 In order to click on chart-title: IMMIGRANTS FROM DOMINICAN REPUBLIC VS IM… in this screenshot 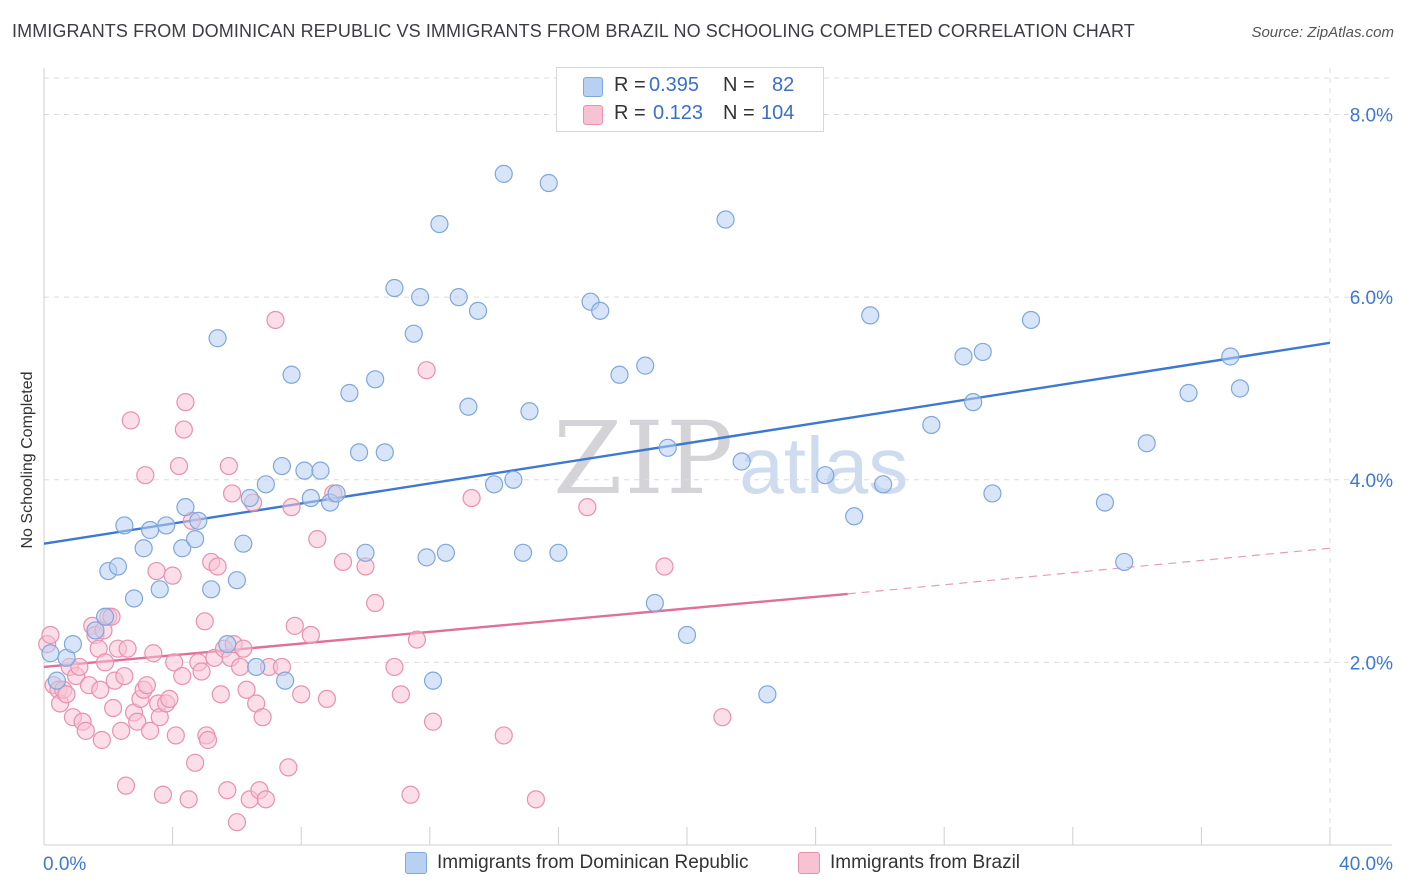, I will do `click(573, 31)`.